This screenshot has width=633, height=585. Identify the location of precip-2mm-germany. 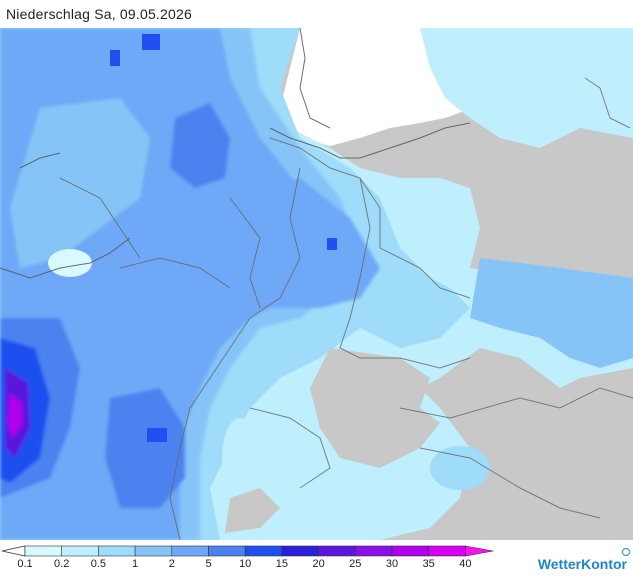
(305, 243).